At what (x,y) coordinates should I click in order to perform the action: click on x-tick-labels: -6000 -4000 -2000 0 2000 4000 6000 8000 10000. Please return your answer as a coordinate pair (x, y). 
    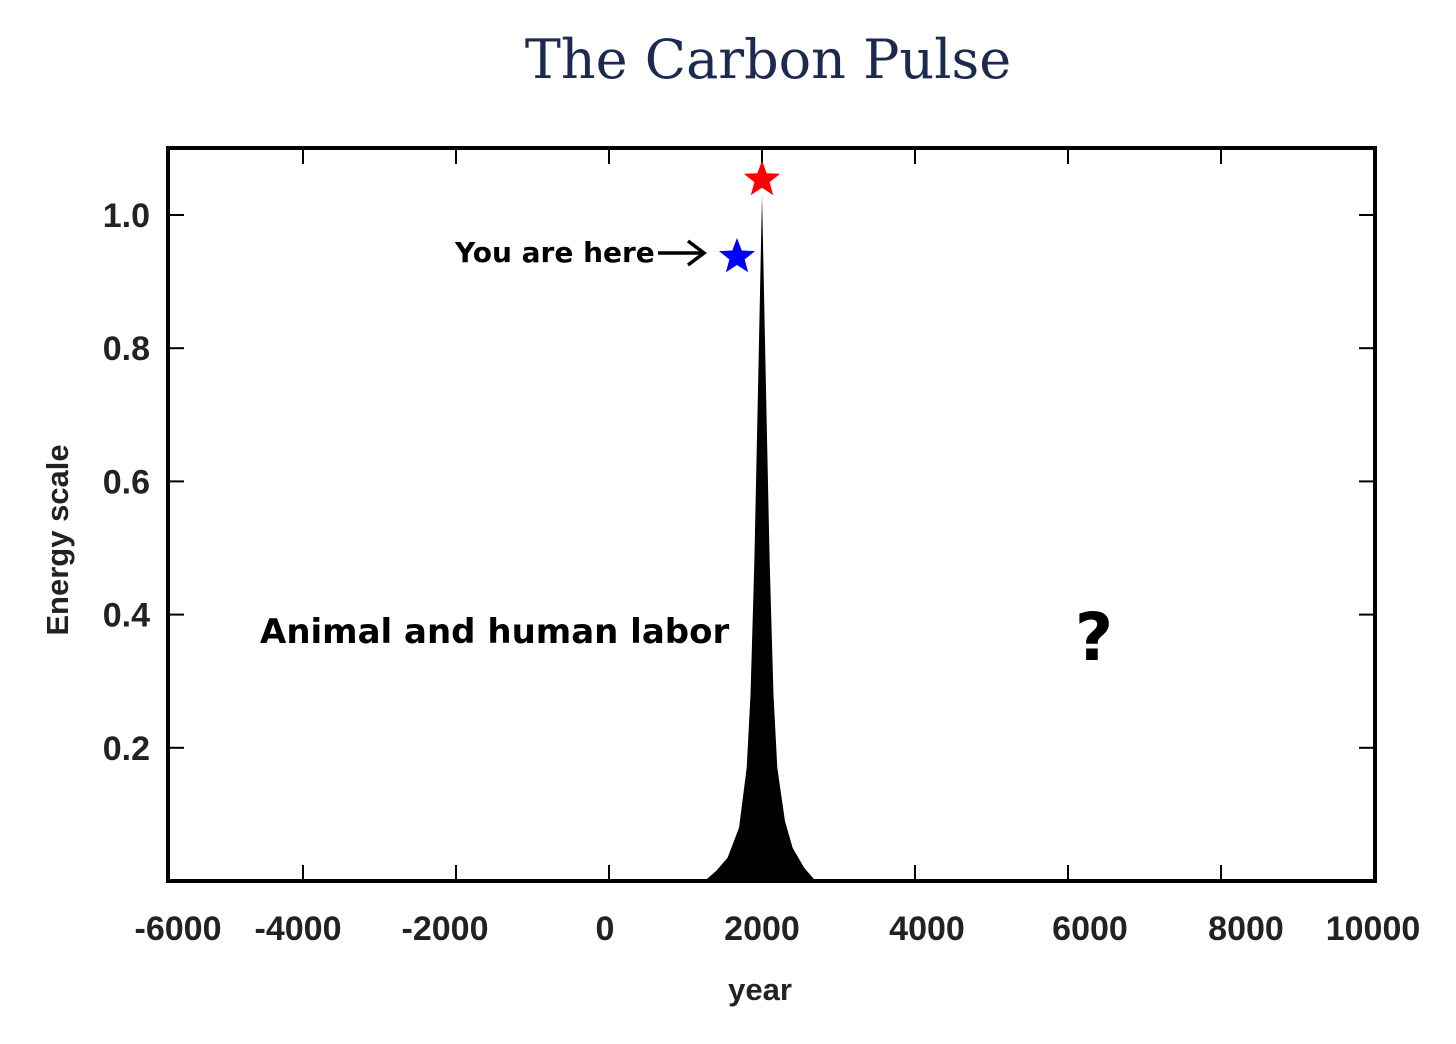
    Looking at the image, I should click on (778, 929).